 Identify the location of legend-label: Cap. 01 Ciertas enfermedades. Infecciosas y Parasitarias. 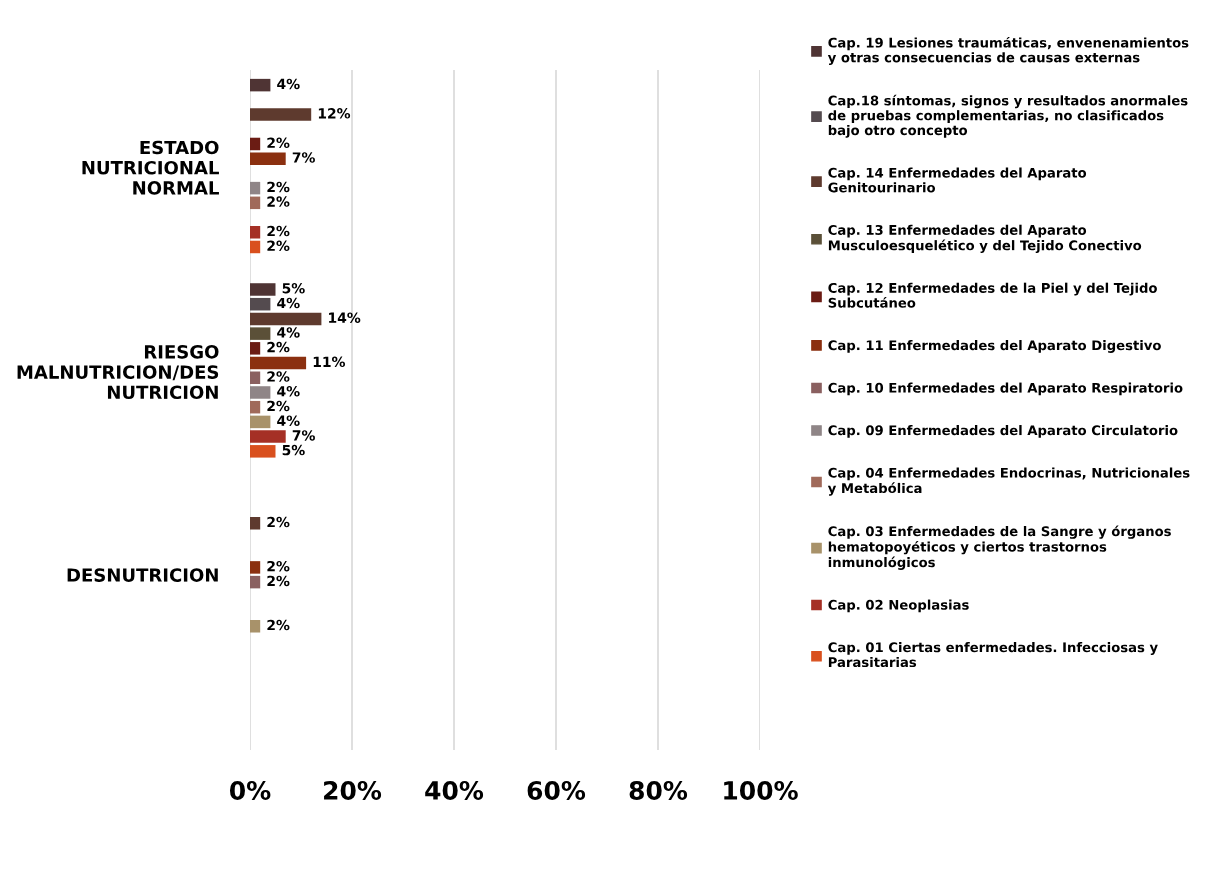
(993, 655).